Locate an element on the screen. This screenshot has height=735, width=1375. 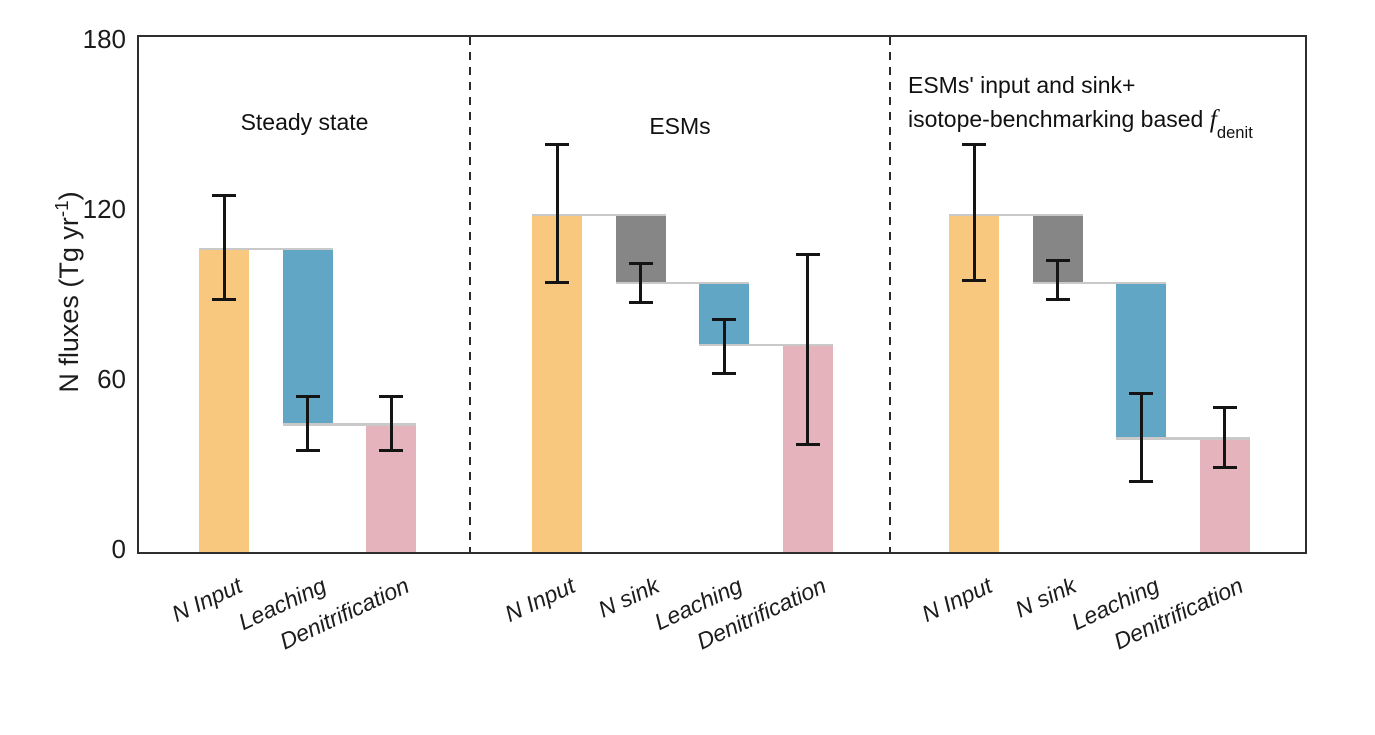
panel-title-line2: isotope-benchmarking based is located at coordinates (1059, 119).